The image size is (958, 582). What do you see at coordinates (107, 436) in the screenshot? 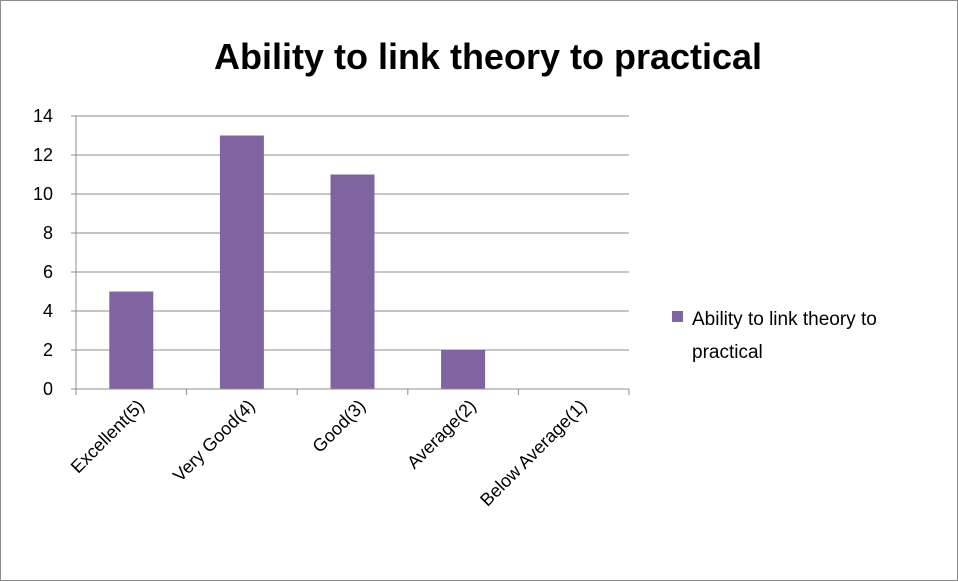
I see `x-tick-label: Excellent(5)` at bounding box center [107, 436].